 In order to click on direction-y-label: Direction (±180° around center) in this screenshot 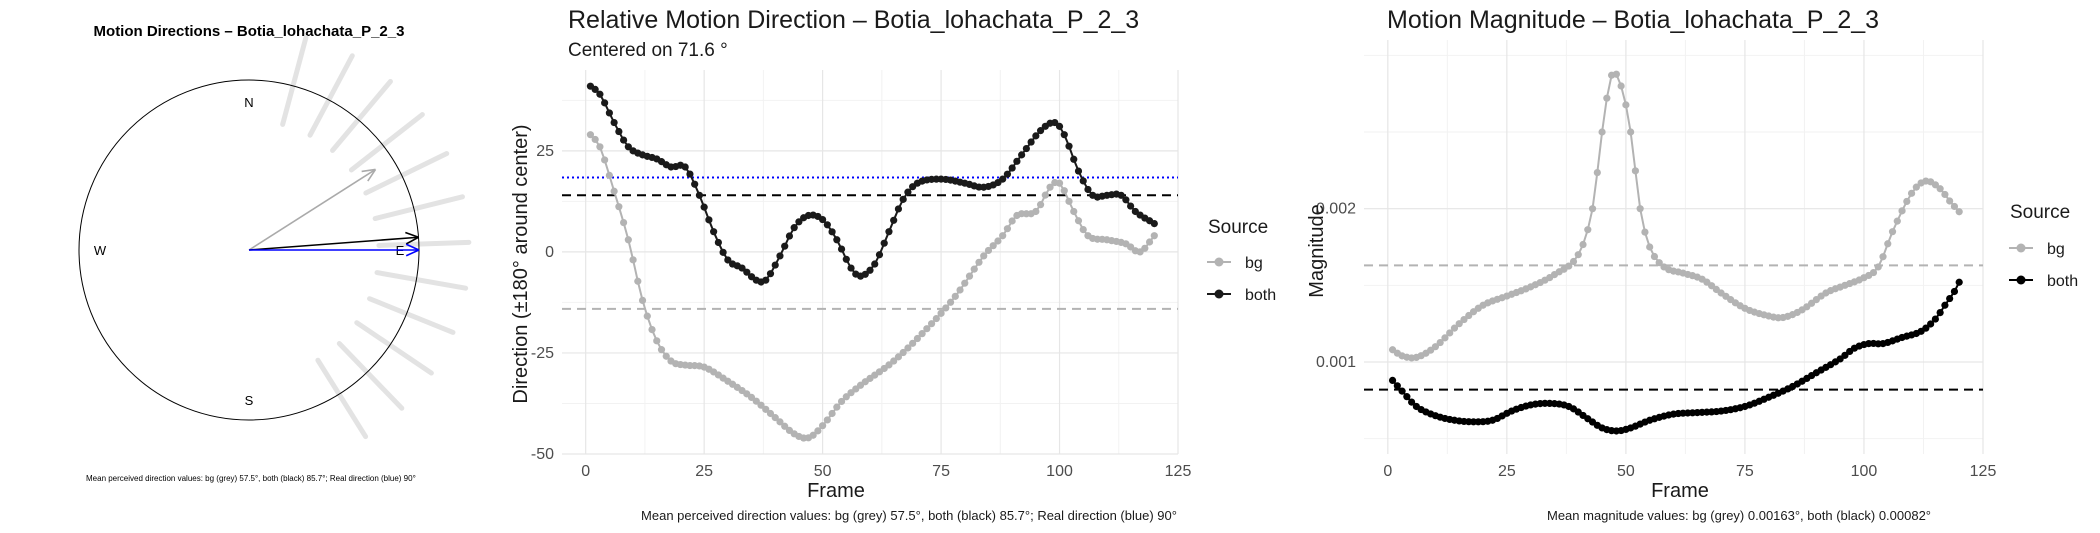, I will do `click(521, 263)`.